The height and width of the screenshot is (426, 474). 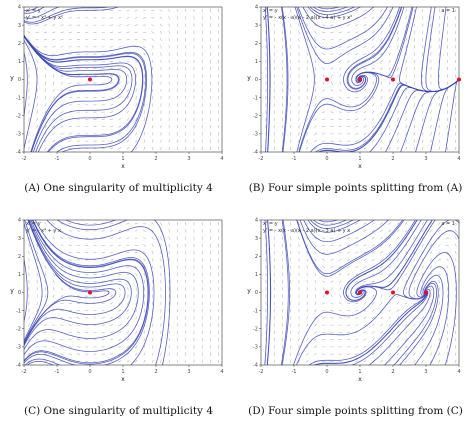 What do you see at coordinates (19, 80) in the screenshot?
I see `y-tick-label: 0` at bounding box center [19, 80].